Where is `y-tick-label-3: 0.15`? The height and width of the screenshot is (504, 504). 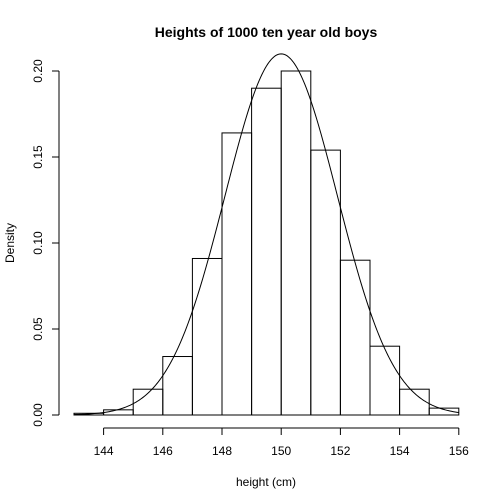
y-tick-label-3: 0.15 is located at coordinates (38, 157).